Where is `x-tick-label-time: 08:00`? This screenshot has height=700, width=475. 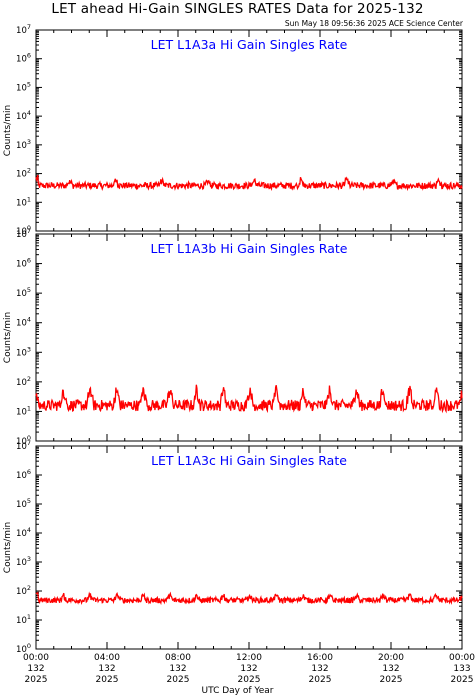 x-tick-label-time: 08:00 is located at coordinates (178, 658).